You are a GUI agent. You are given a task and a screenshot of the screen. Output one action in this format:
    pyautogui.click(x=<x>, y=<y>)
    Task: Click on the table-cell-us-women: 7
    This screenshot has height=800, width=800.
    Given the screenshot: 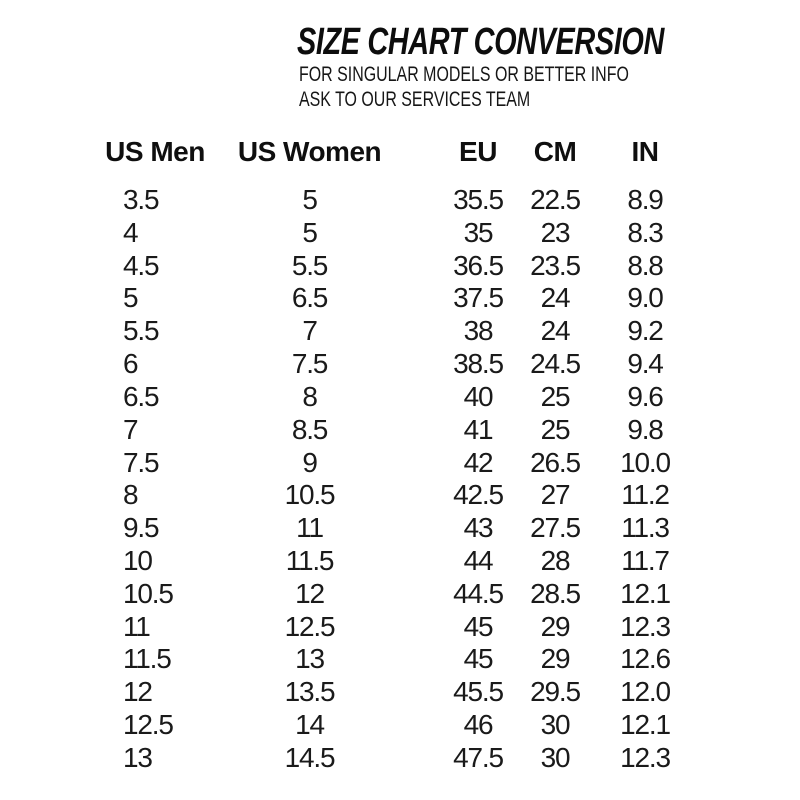 What is the action you would take?
    pyautogui.click(x=310, y=331)
    